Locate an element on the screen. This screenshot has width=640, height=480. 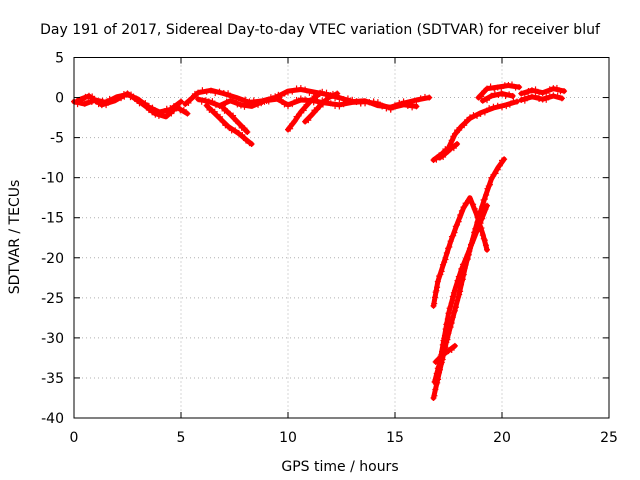
y-tick-label: -20 is located at coordinates (52, 259).